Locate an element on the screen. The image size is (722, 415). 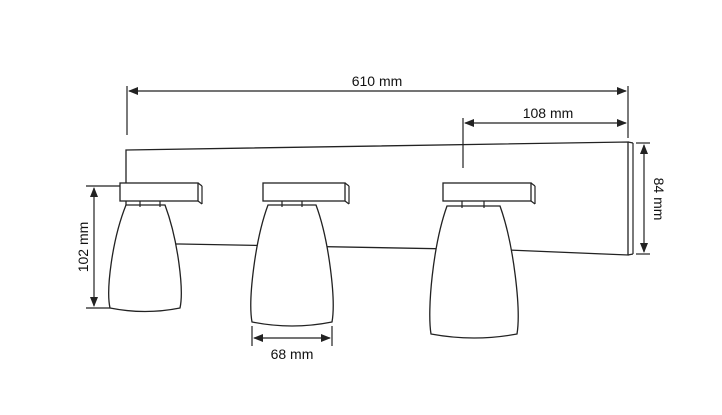
spot-3-bracket is located at coordinates (487, 192).